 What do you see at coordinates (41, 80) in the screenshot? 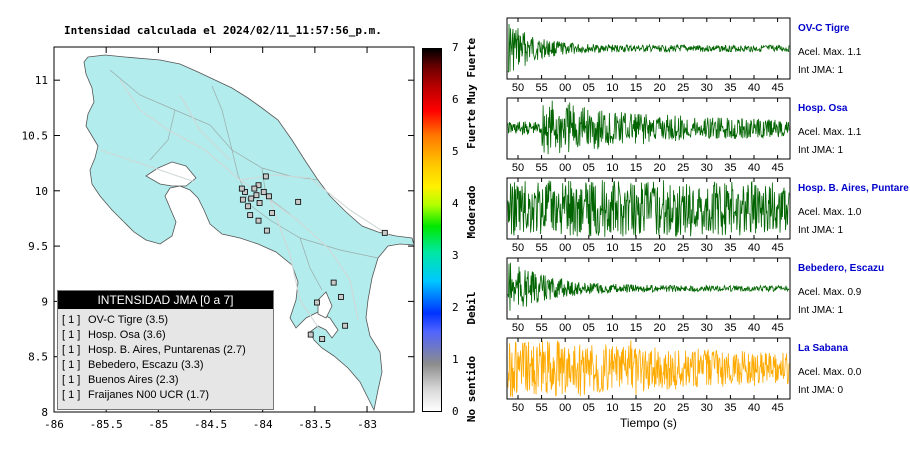
I see `map-y-tick-label: 11` at bounding box center [41, 80].